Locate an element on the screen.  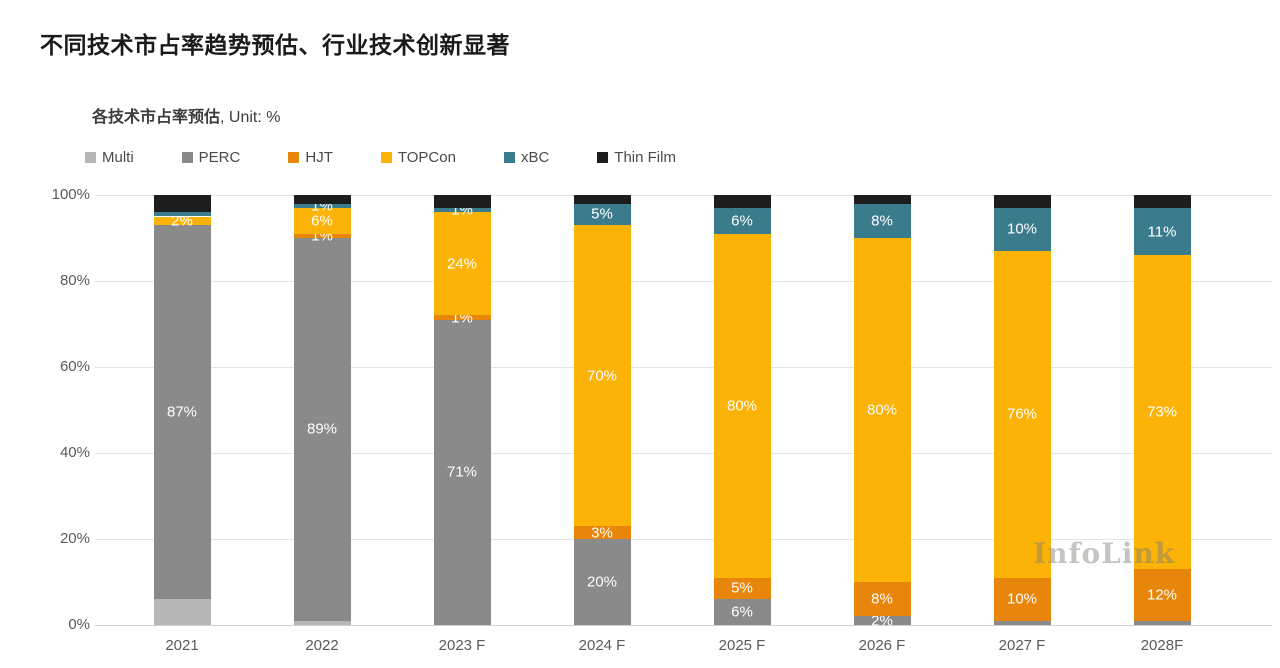
x-tick-label: 2023 F is located at coordinates (462, 645).